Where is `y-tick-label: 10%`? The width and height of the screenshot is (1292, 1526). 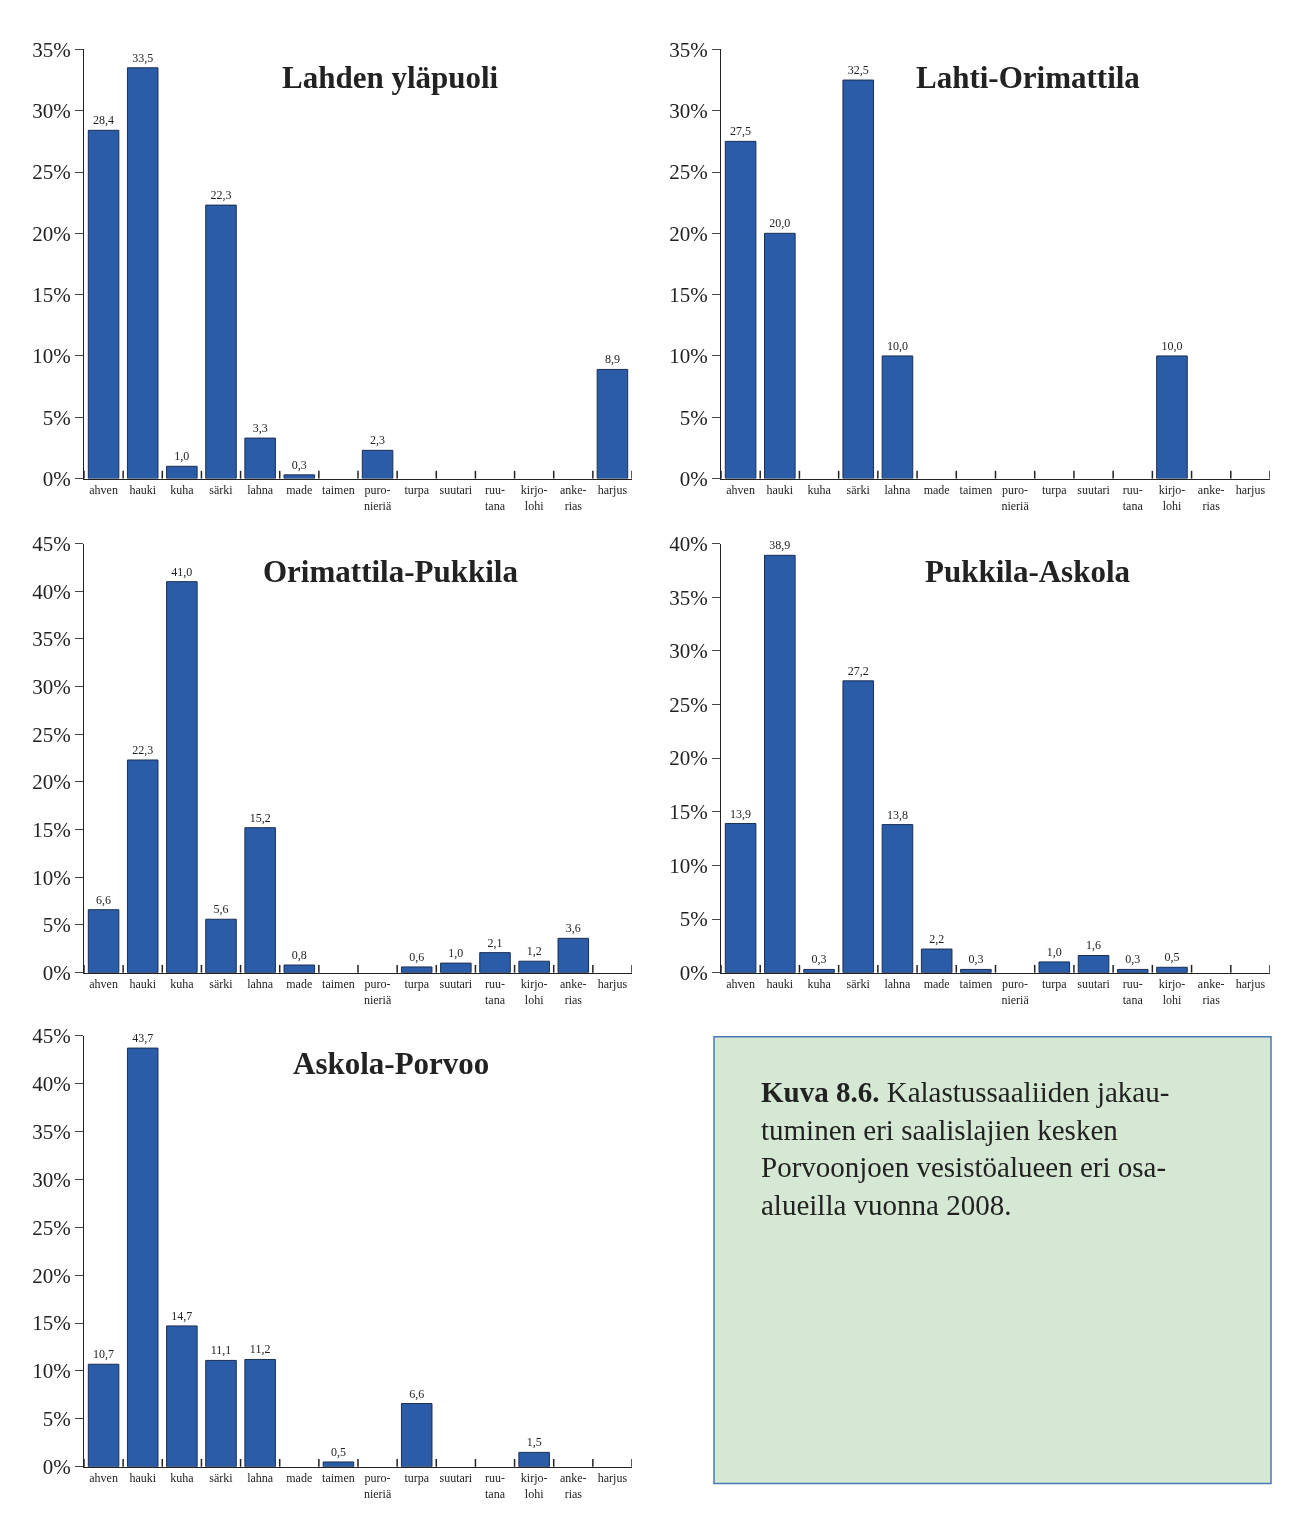 y-tick-label: 10% is located at coordinates (51, 877).